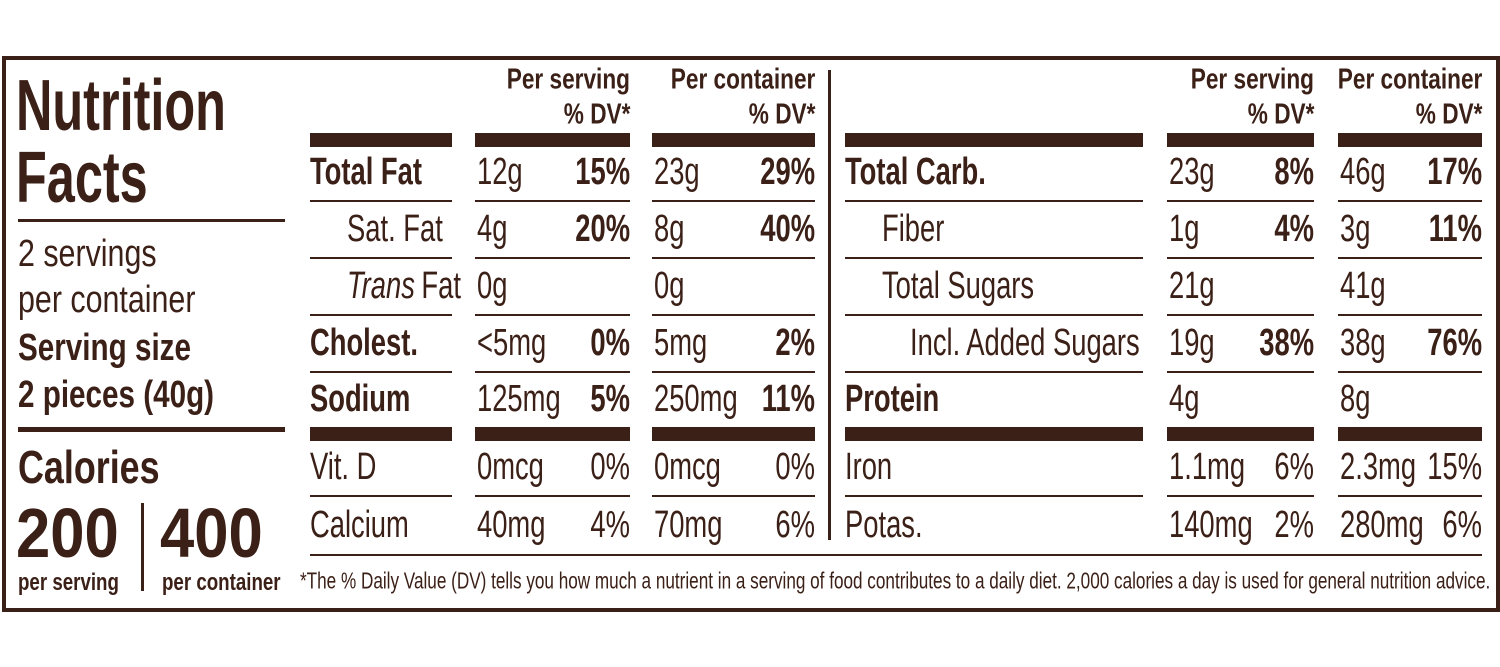 The width and height of the screenshot is (1500, 667). What do you see at coordinates (82, 178) in the screenshot?
I see `title: Facts` at bounding box center [82, 178].